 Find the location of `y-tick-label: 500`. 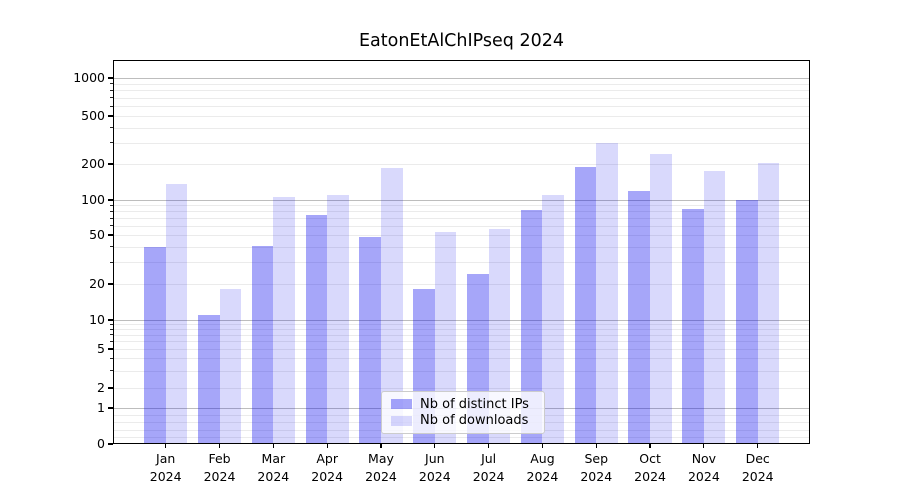

y-tick-label: 500 is located at coordinates (93, 115).